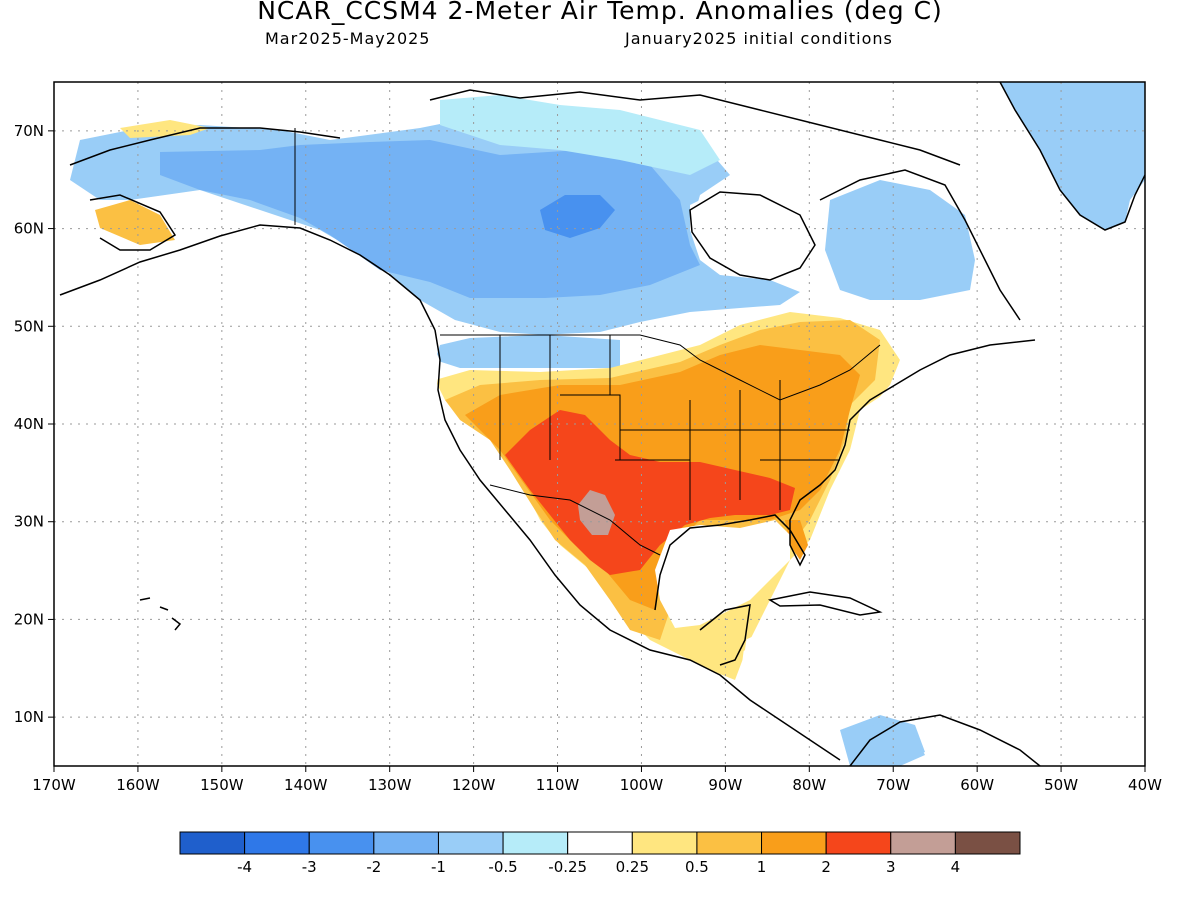 Image resolution: width=1200 pixels, height=900 pixels. What do you see at coordinates (29, 131) in the screenshot?
I see `lat-tick-label: 70N` at bounding box center [29, 131].